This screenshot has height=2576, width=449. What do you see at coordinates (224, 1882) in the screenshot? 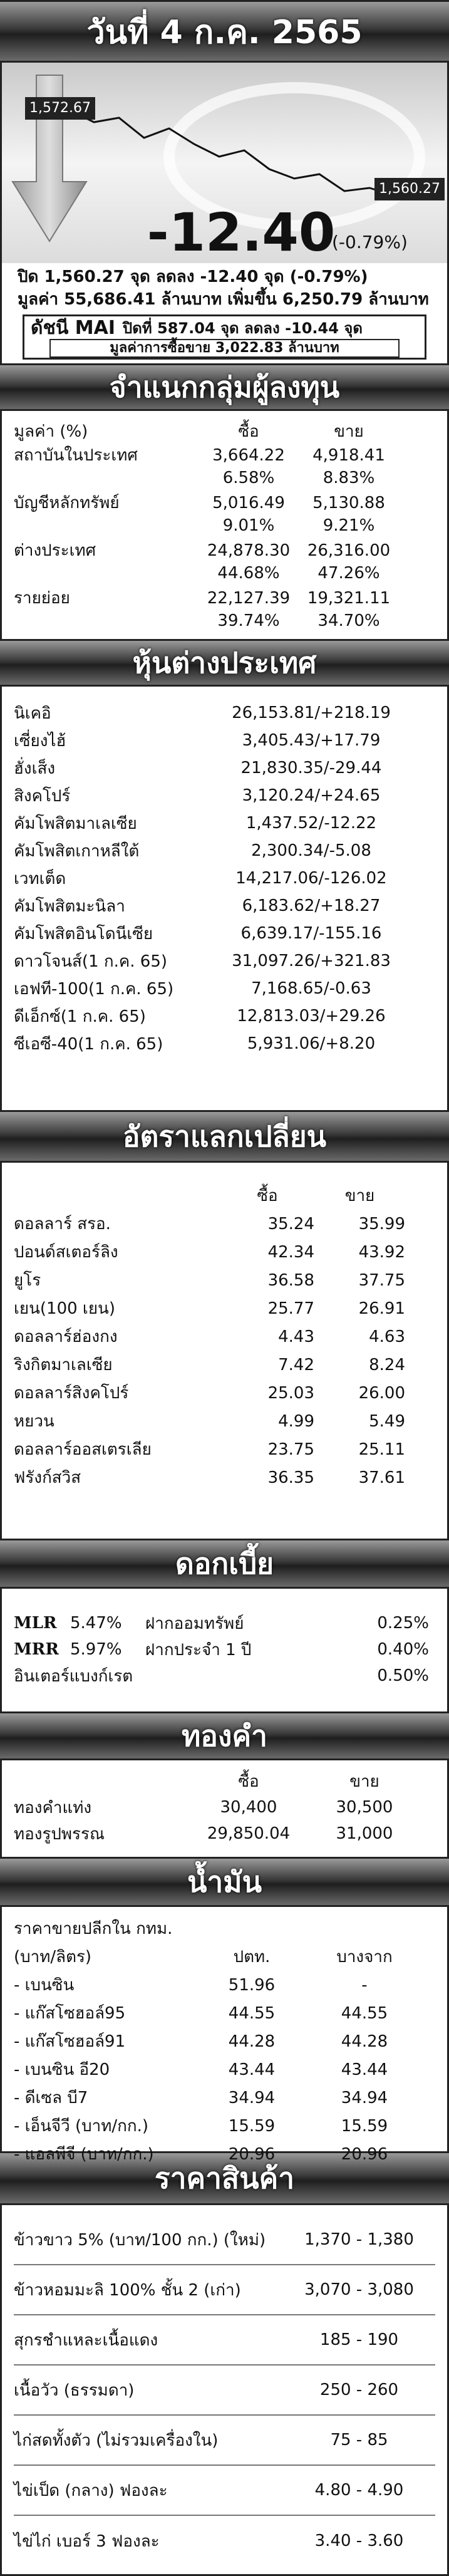
I see `section-header: น้ำมัน` at bounding box center [224, 1882].